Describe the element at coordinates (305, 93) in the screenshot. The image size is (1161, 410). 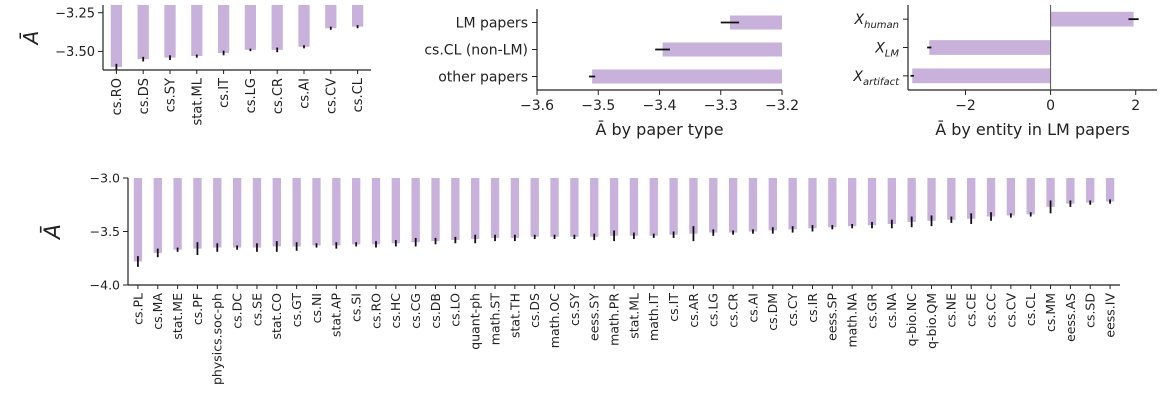
I see `x-tick-label-cs-ai: cs.AI` at that location.